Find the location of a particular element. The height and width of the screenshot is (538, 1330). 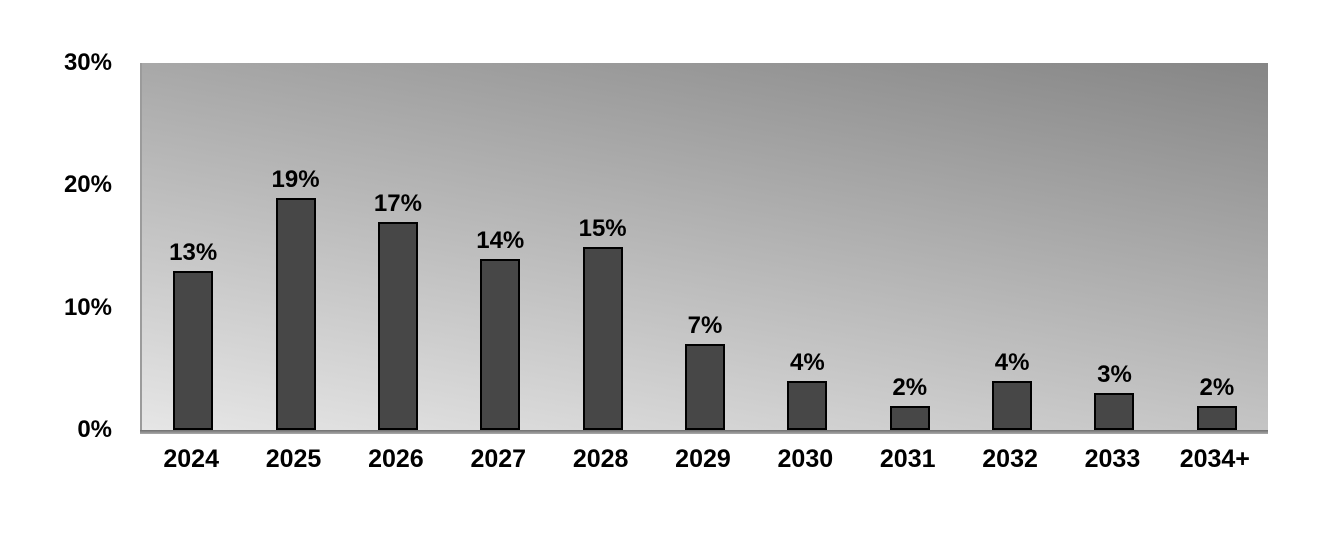

bar-value-label: 13% is located at coordinates (193, 252).